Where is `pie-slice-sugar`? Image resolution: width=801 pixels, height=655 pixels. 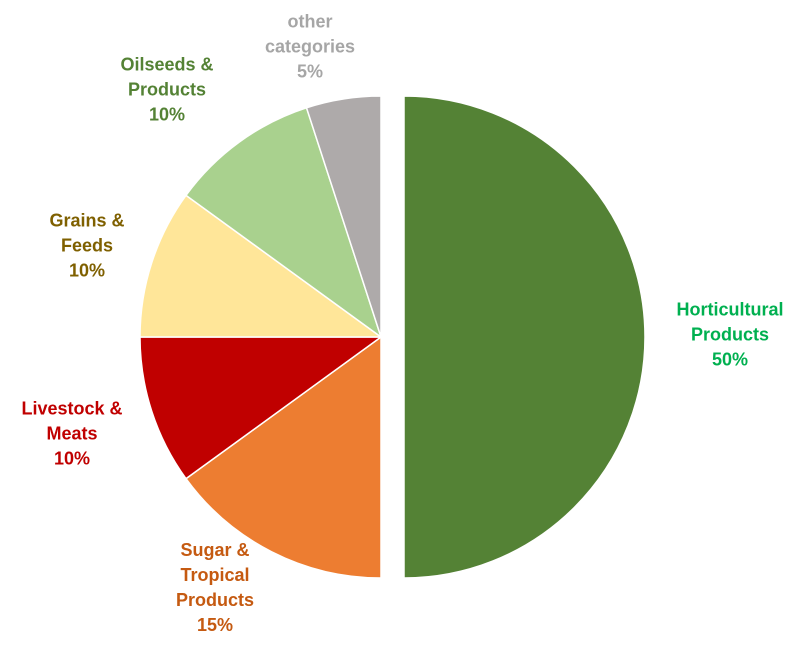
pie-slice-sugar is located at coordinates (283, 457).